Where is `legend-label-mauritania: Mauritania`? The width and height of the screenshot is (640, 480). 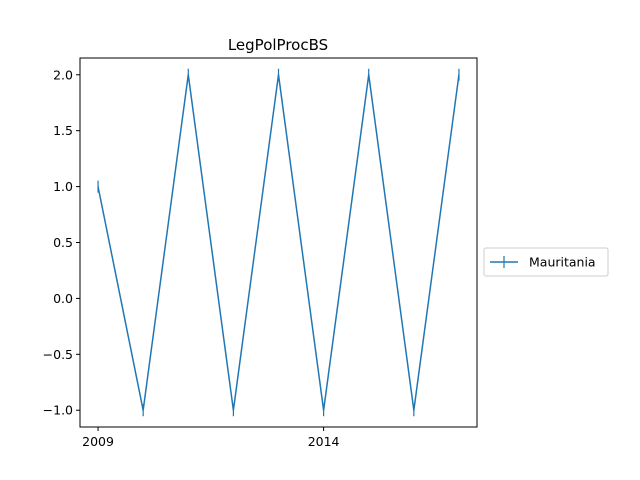
legend-label-mauritania: Mauritania is located at coordinates (562, 262).